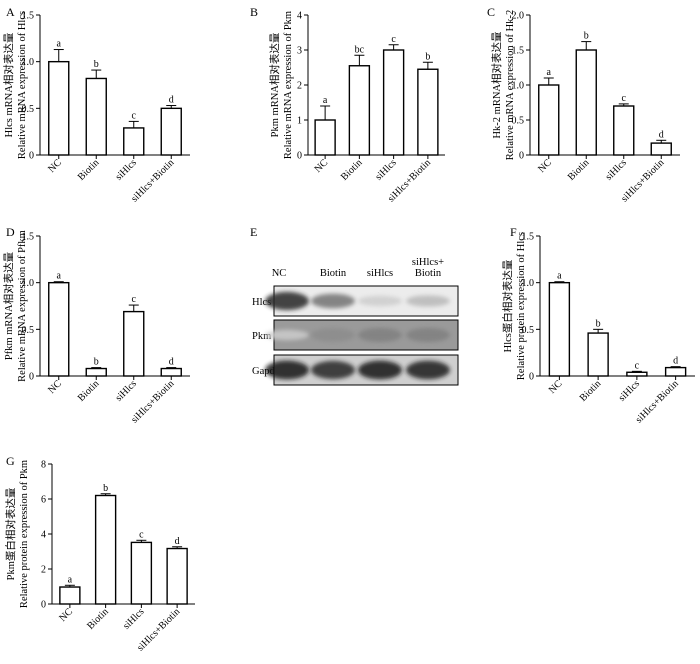  I want to click on y-axis-label-cn: Pkm mRNA相对表达量, so click(274, 84).